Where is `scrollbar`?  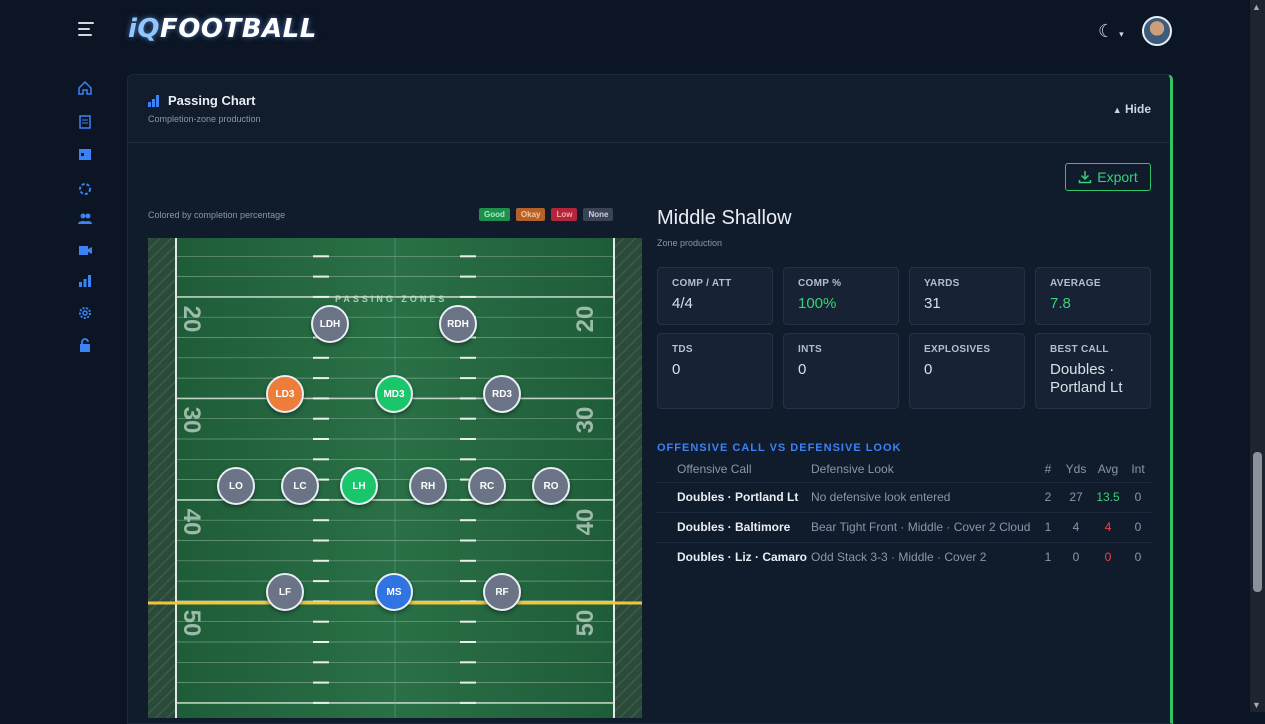
scrollbar is located at coordinates (1257, 356).